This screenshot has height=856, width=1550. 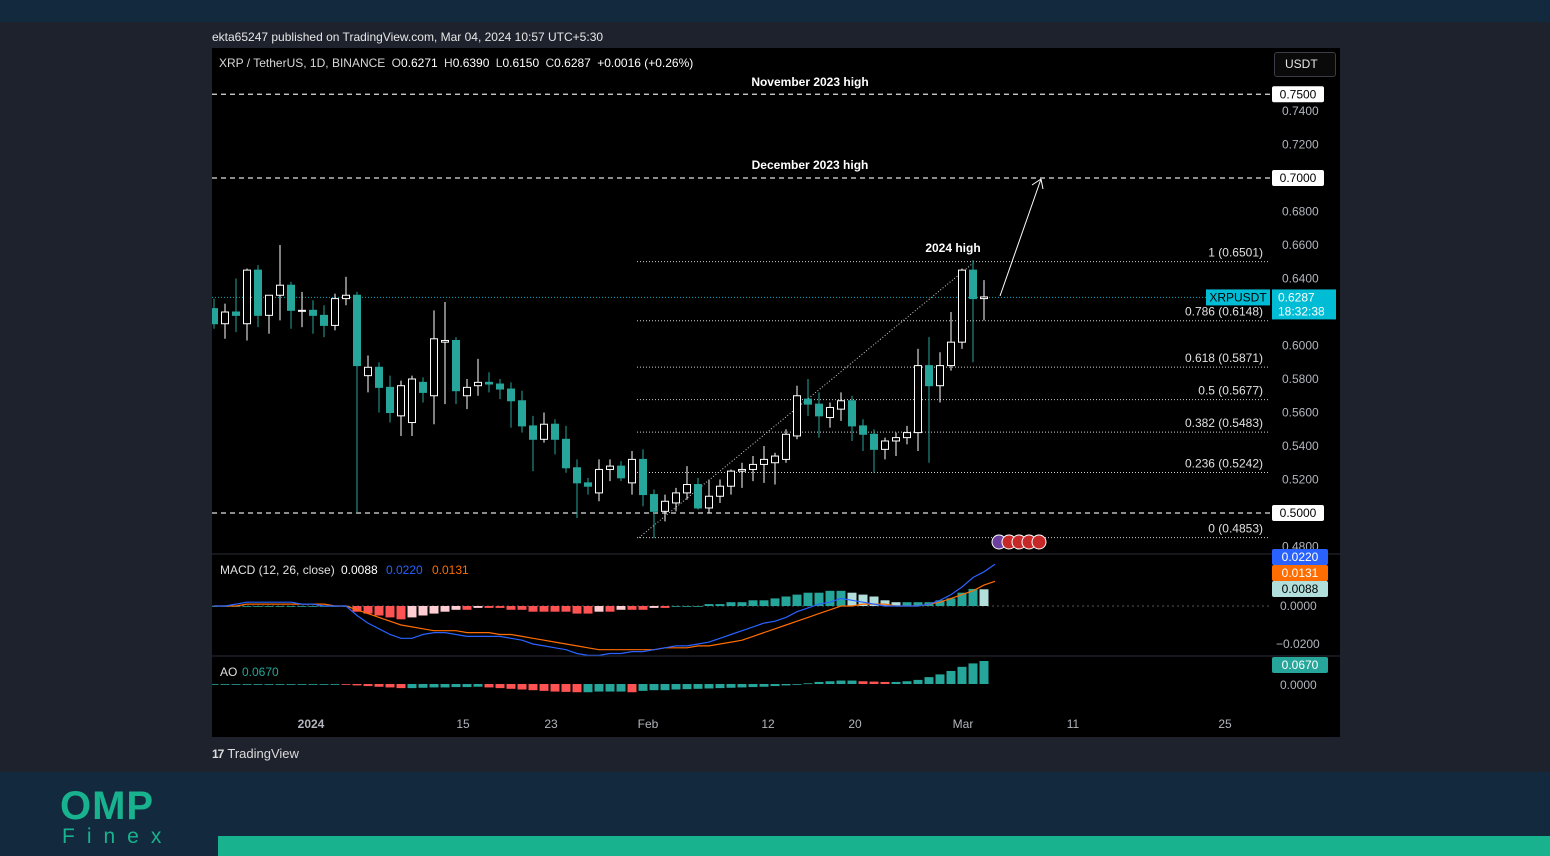 What do you see at coordinates (450, 570) in the screenshot?
I see `macd-signal-value: 0.0131` at bounding box center [450, 570].